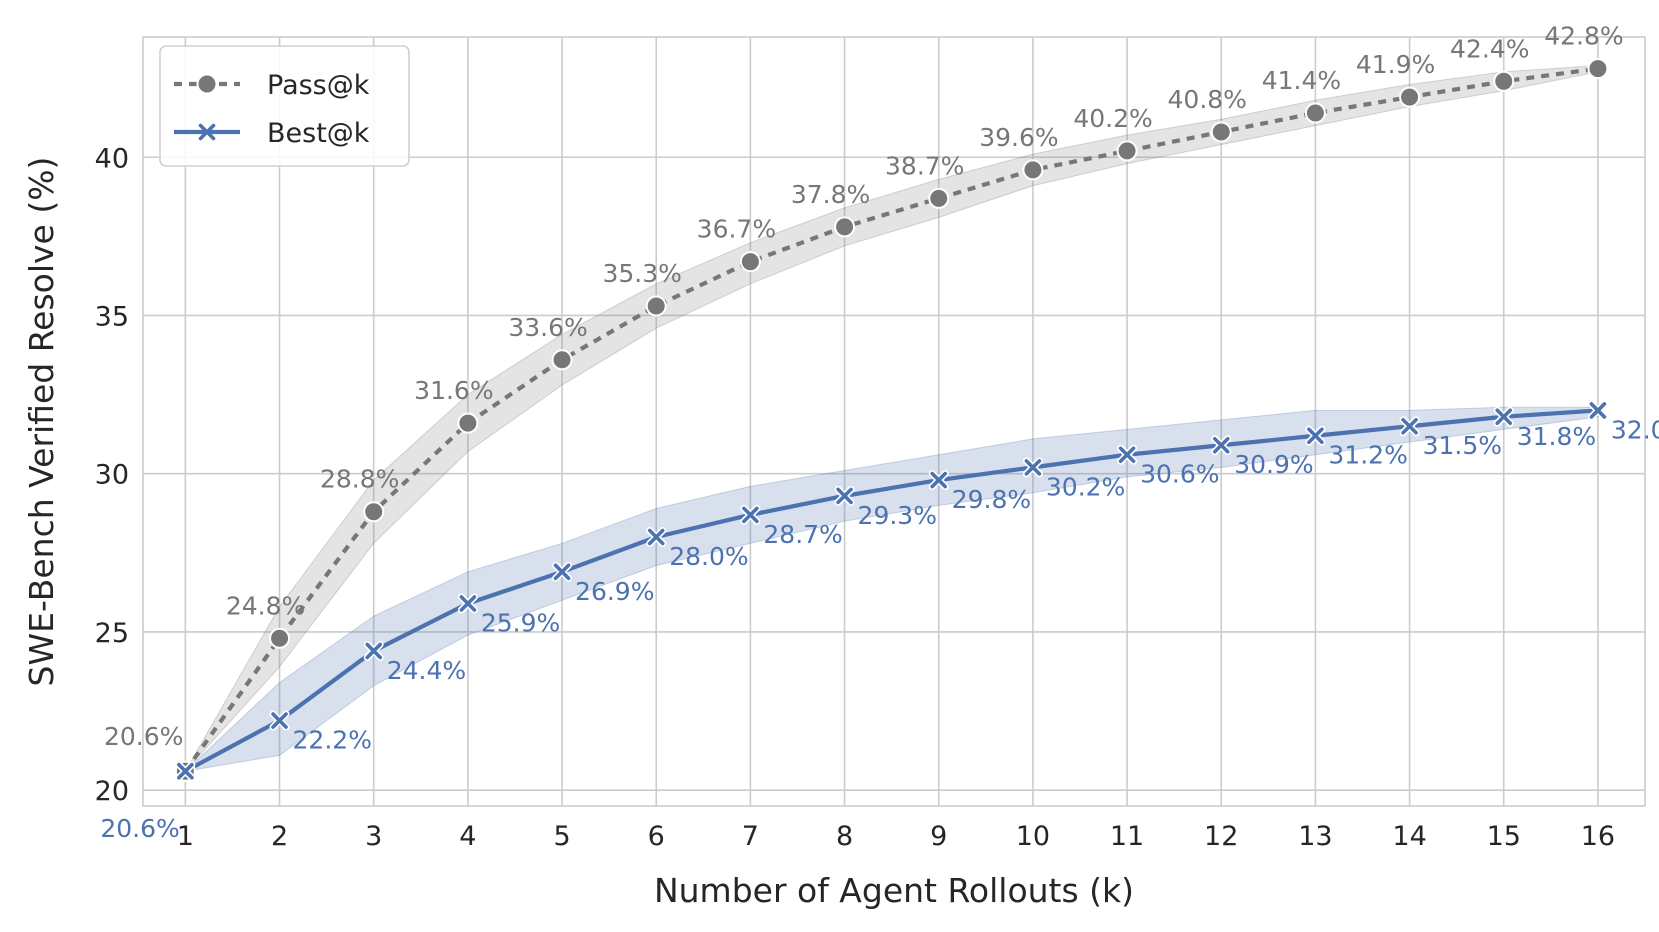 This screenshot has width=1659, height=932. What do you see at coordinates (896, 836) in the screenshot?
I see `x-tick-labels: 1 2 3 4 5 6 7 8 9 10 11 12 13 14 15 16` at bounding box center [896, 836].